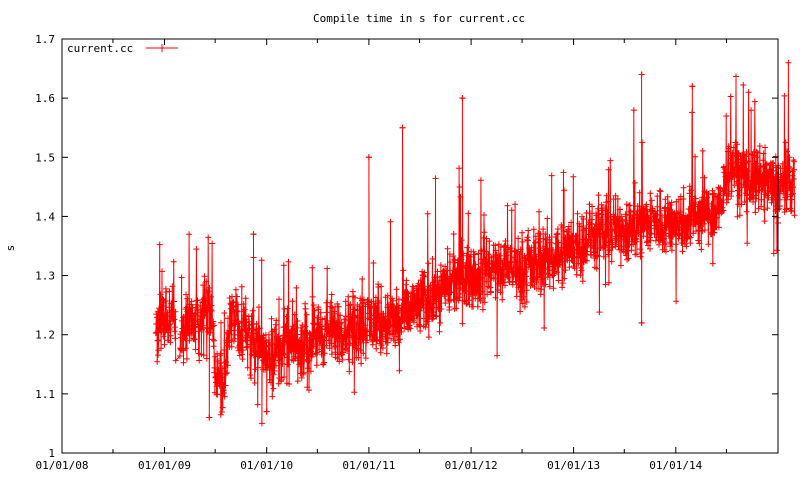 This screenshot has height=480, width=800. What do you see at coordinates (419, 18) in the screenshot?
I see `chart-title: Compile time in s for current.cc` at bounding box center [419, 18].